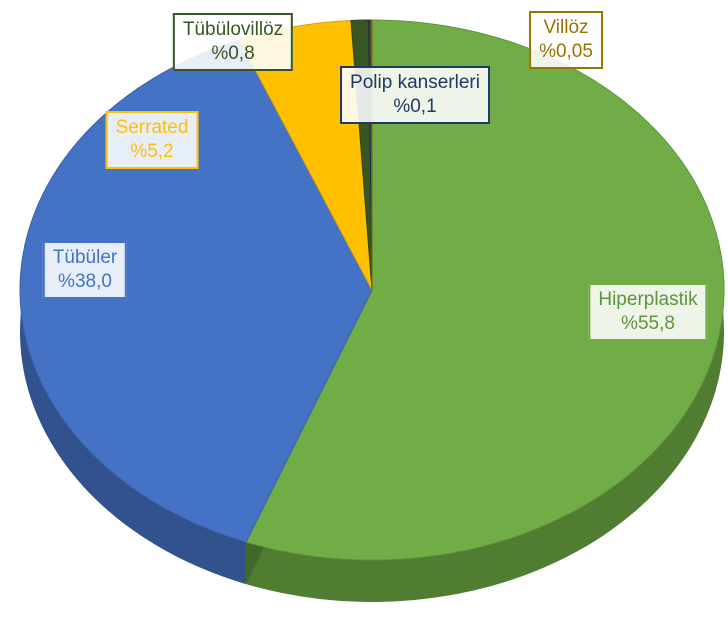 This screenshot has width=728, height=627. What do you see at coordinates (566, 51) in the screenshot?
I see `value-label: %0,05` at bounding box center [566, 51].